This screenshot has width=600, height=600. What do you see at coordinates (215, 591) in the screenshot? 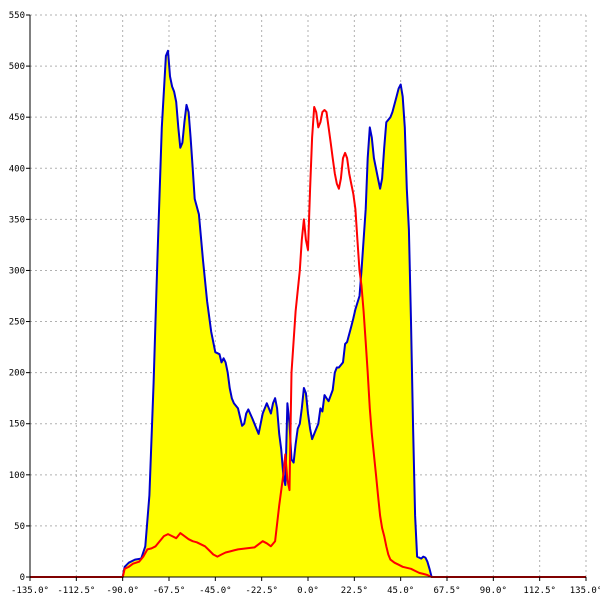
I see `x-tick-label-4: -45.0°` at bounding box center [215, 591].